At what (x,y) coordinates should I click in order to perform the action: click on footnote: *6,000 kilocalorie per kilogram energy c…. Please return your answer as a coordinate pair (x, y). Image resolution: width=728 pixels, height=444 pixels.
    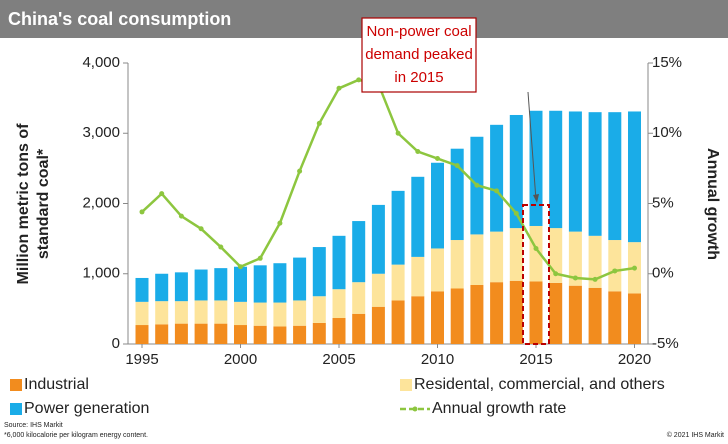
    Looking at the image, I should click on (76, 435).